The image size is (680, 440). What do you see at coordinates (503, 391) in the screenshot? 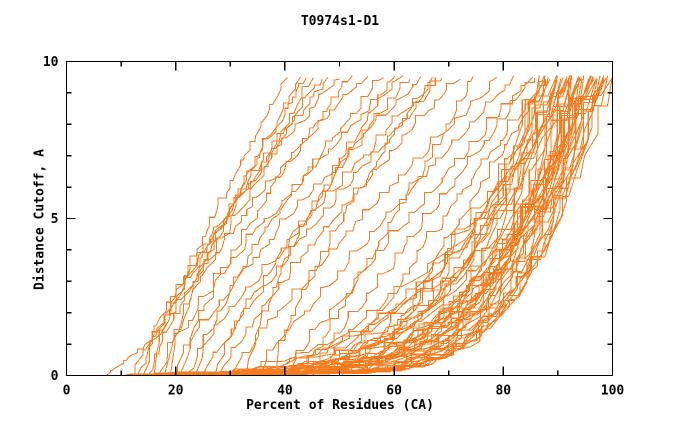
I see `x-tick-label: 80` at bounding box center [503, 391].